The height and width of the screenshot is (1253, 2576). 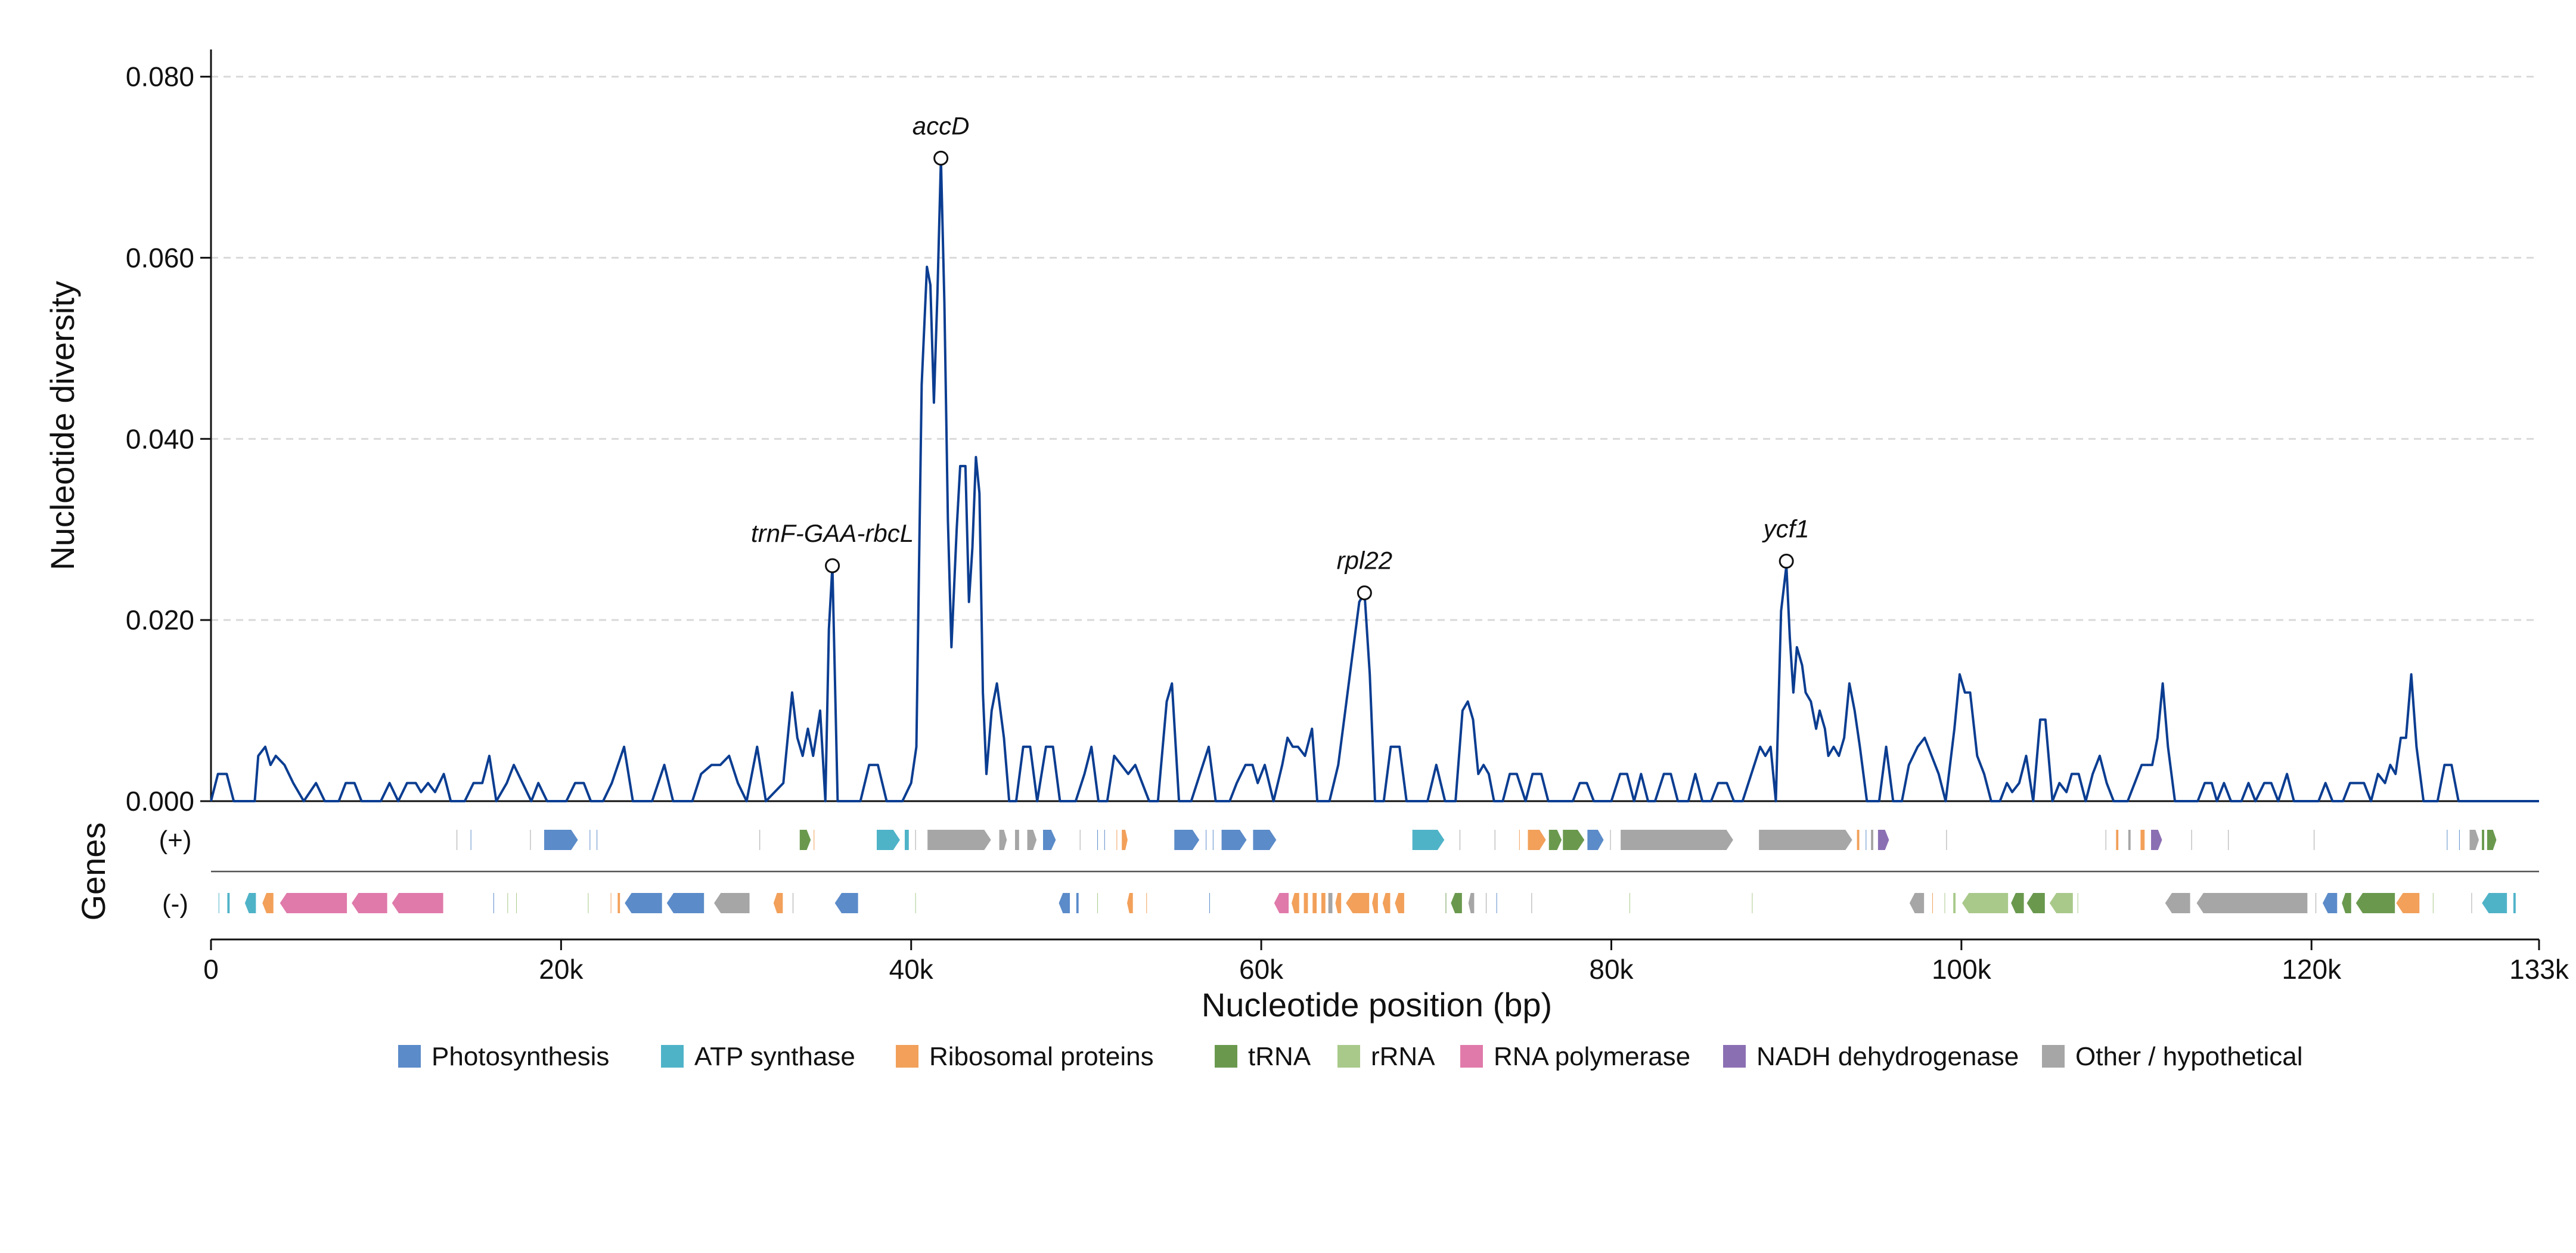 What do you see at coordinates (160, 76) in the screenshot?
I see `y-tick-label: 0.080` at bounding box center [160, 76].